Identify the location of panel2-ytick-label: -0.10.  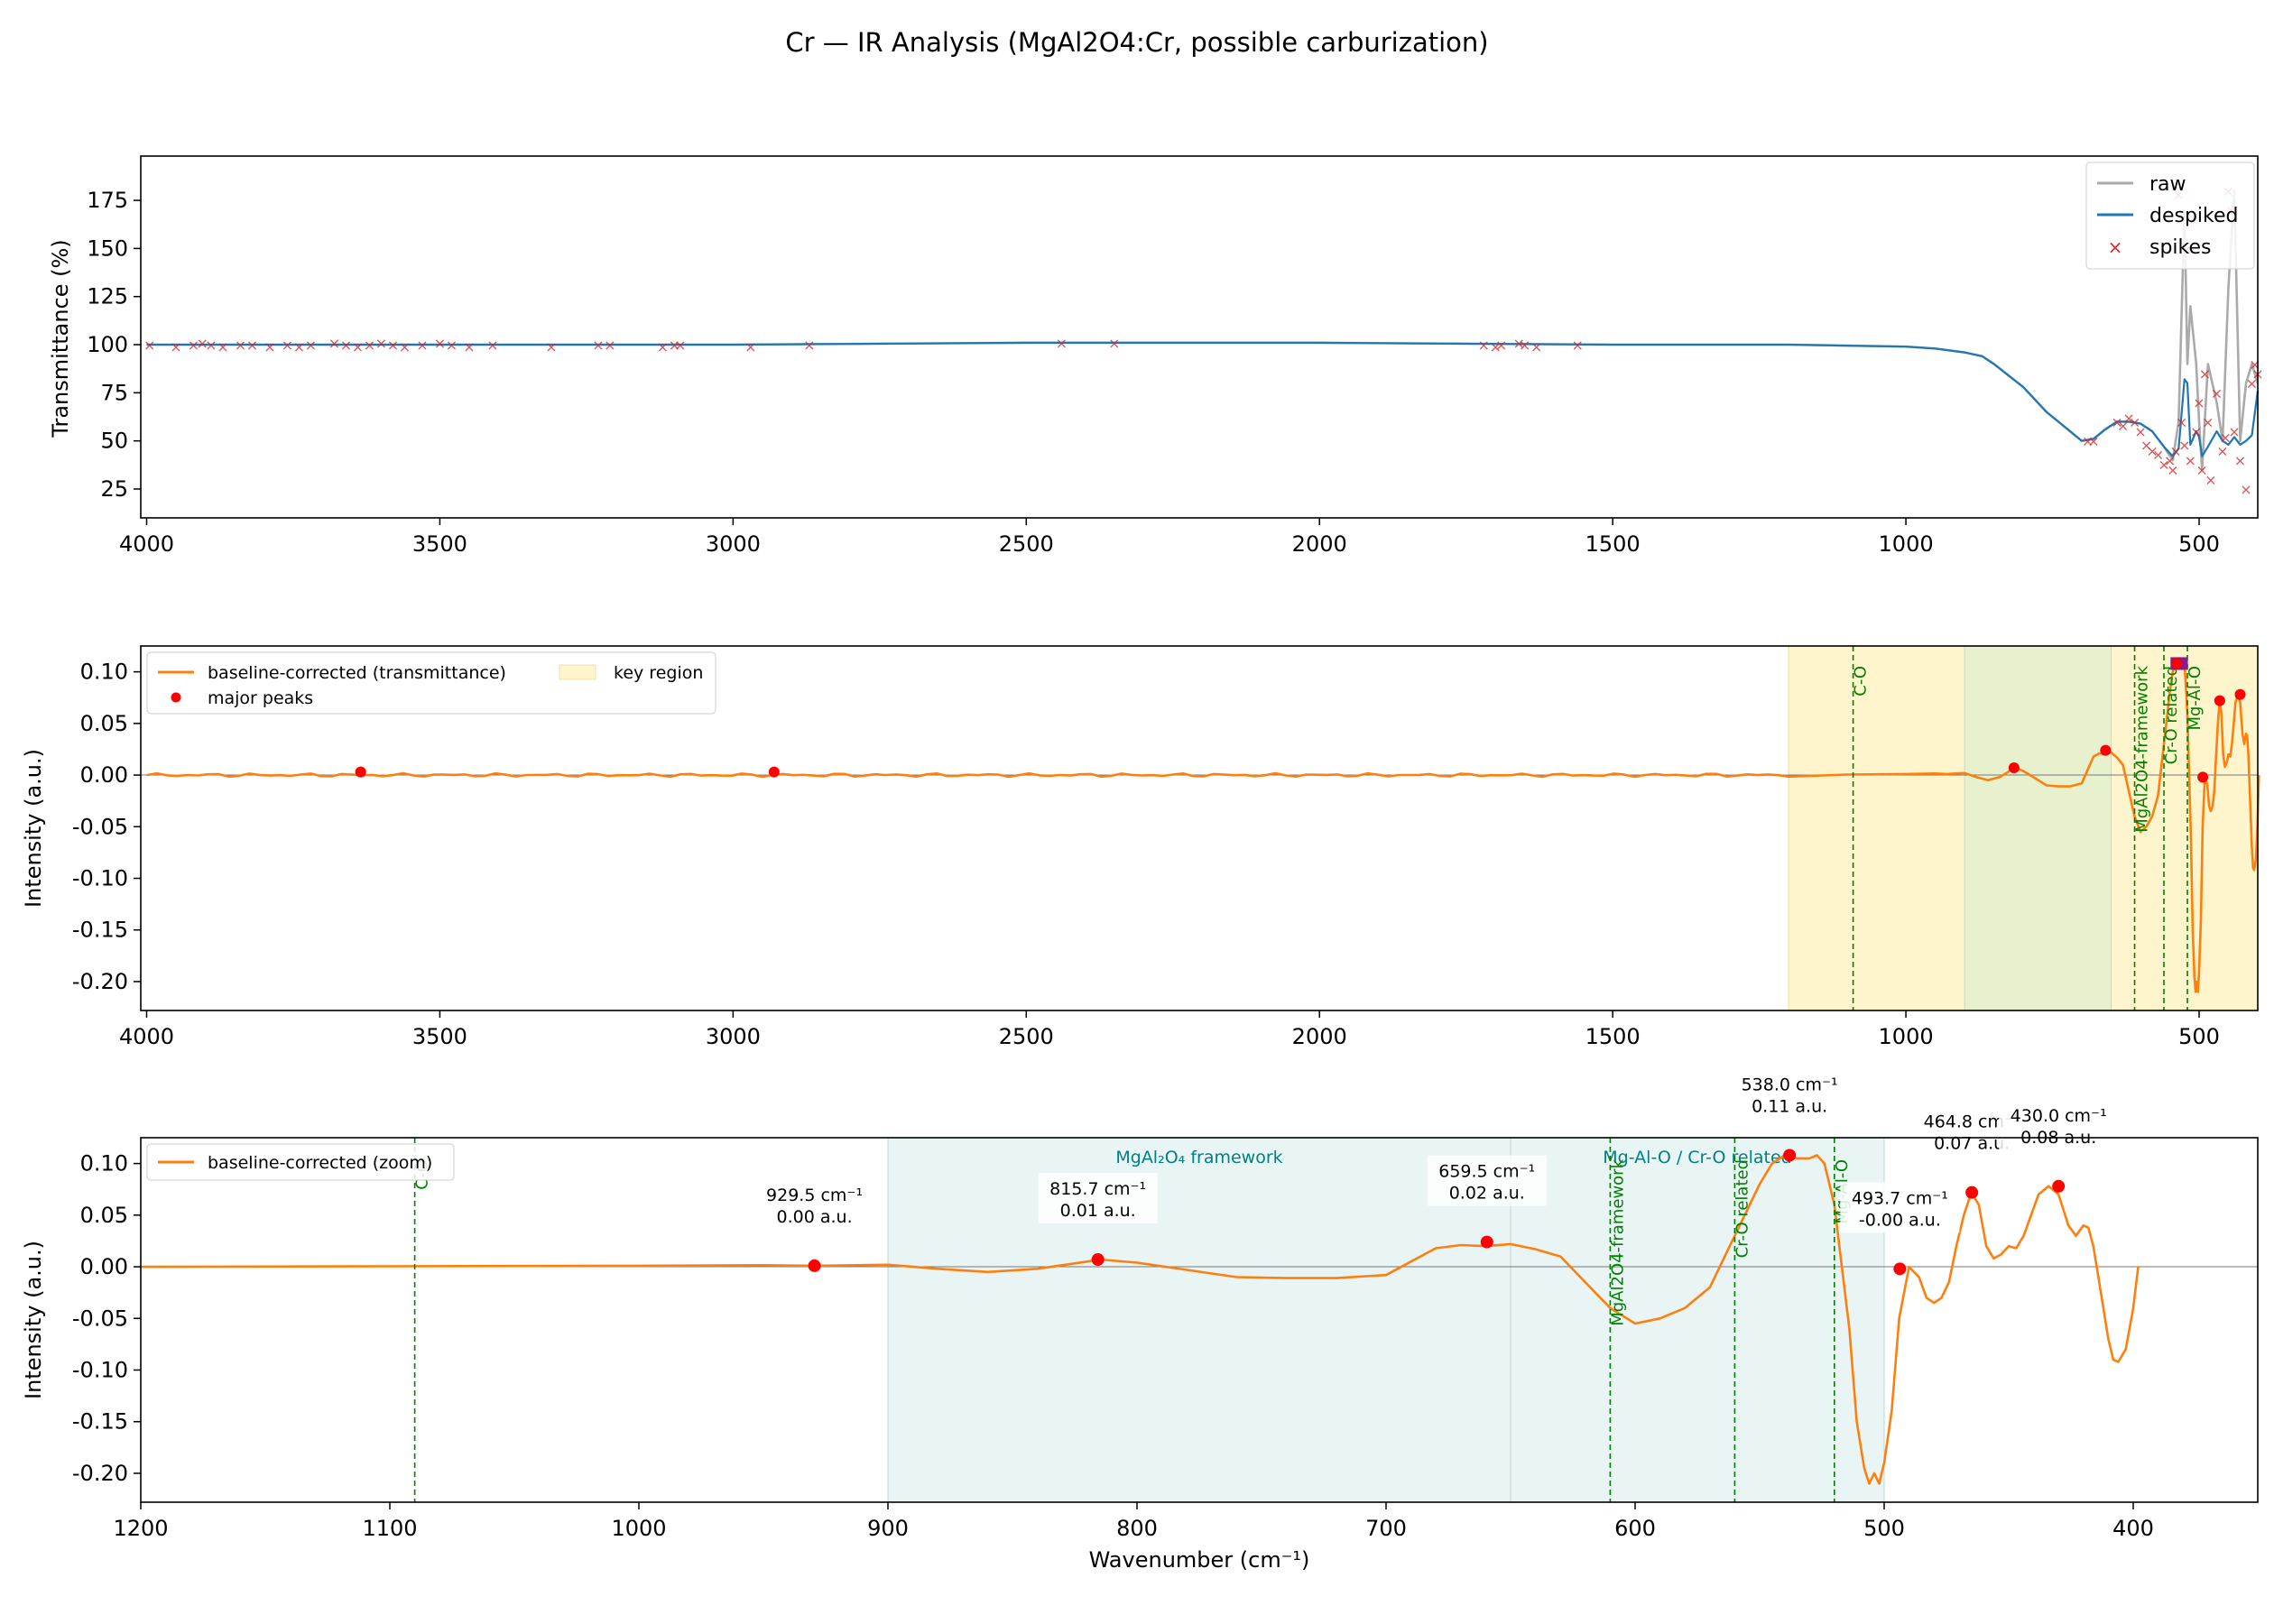
(100, 879).